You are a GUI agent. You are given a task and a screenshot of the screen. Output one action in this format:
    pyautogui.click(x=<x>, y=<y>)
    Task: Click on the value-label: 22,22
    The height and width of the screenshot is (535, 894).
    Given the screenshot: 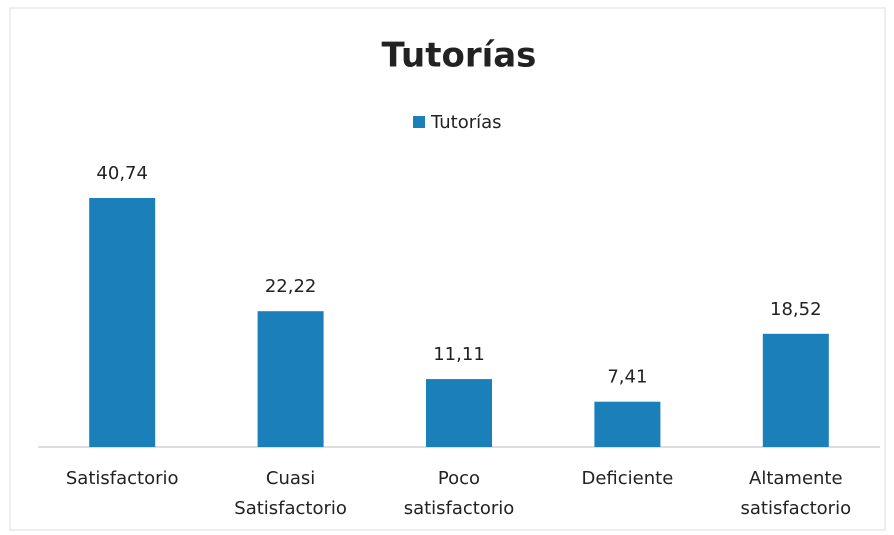 What is the action you would take?
    pyautogui.click(x=291, y=286)
    